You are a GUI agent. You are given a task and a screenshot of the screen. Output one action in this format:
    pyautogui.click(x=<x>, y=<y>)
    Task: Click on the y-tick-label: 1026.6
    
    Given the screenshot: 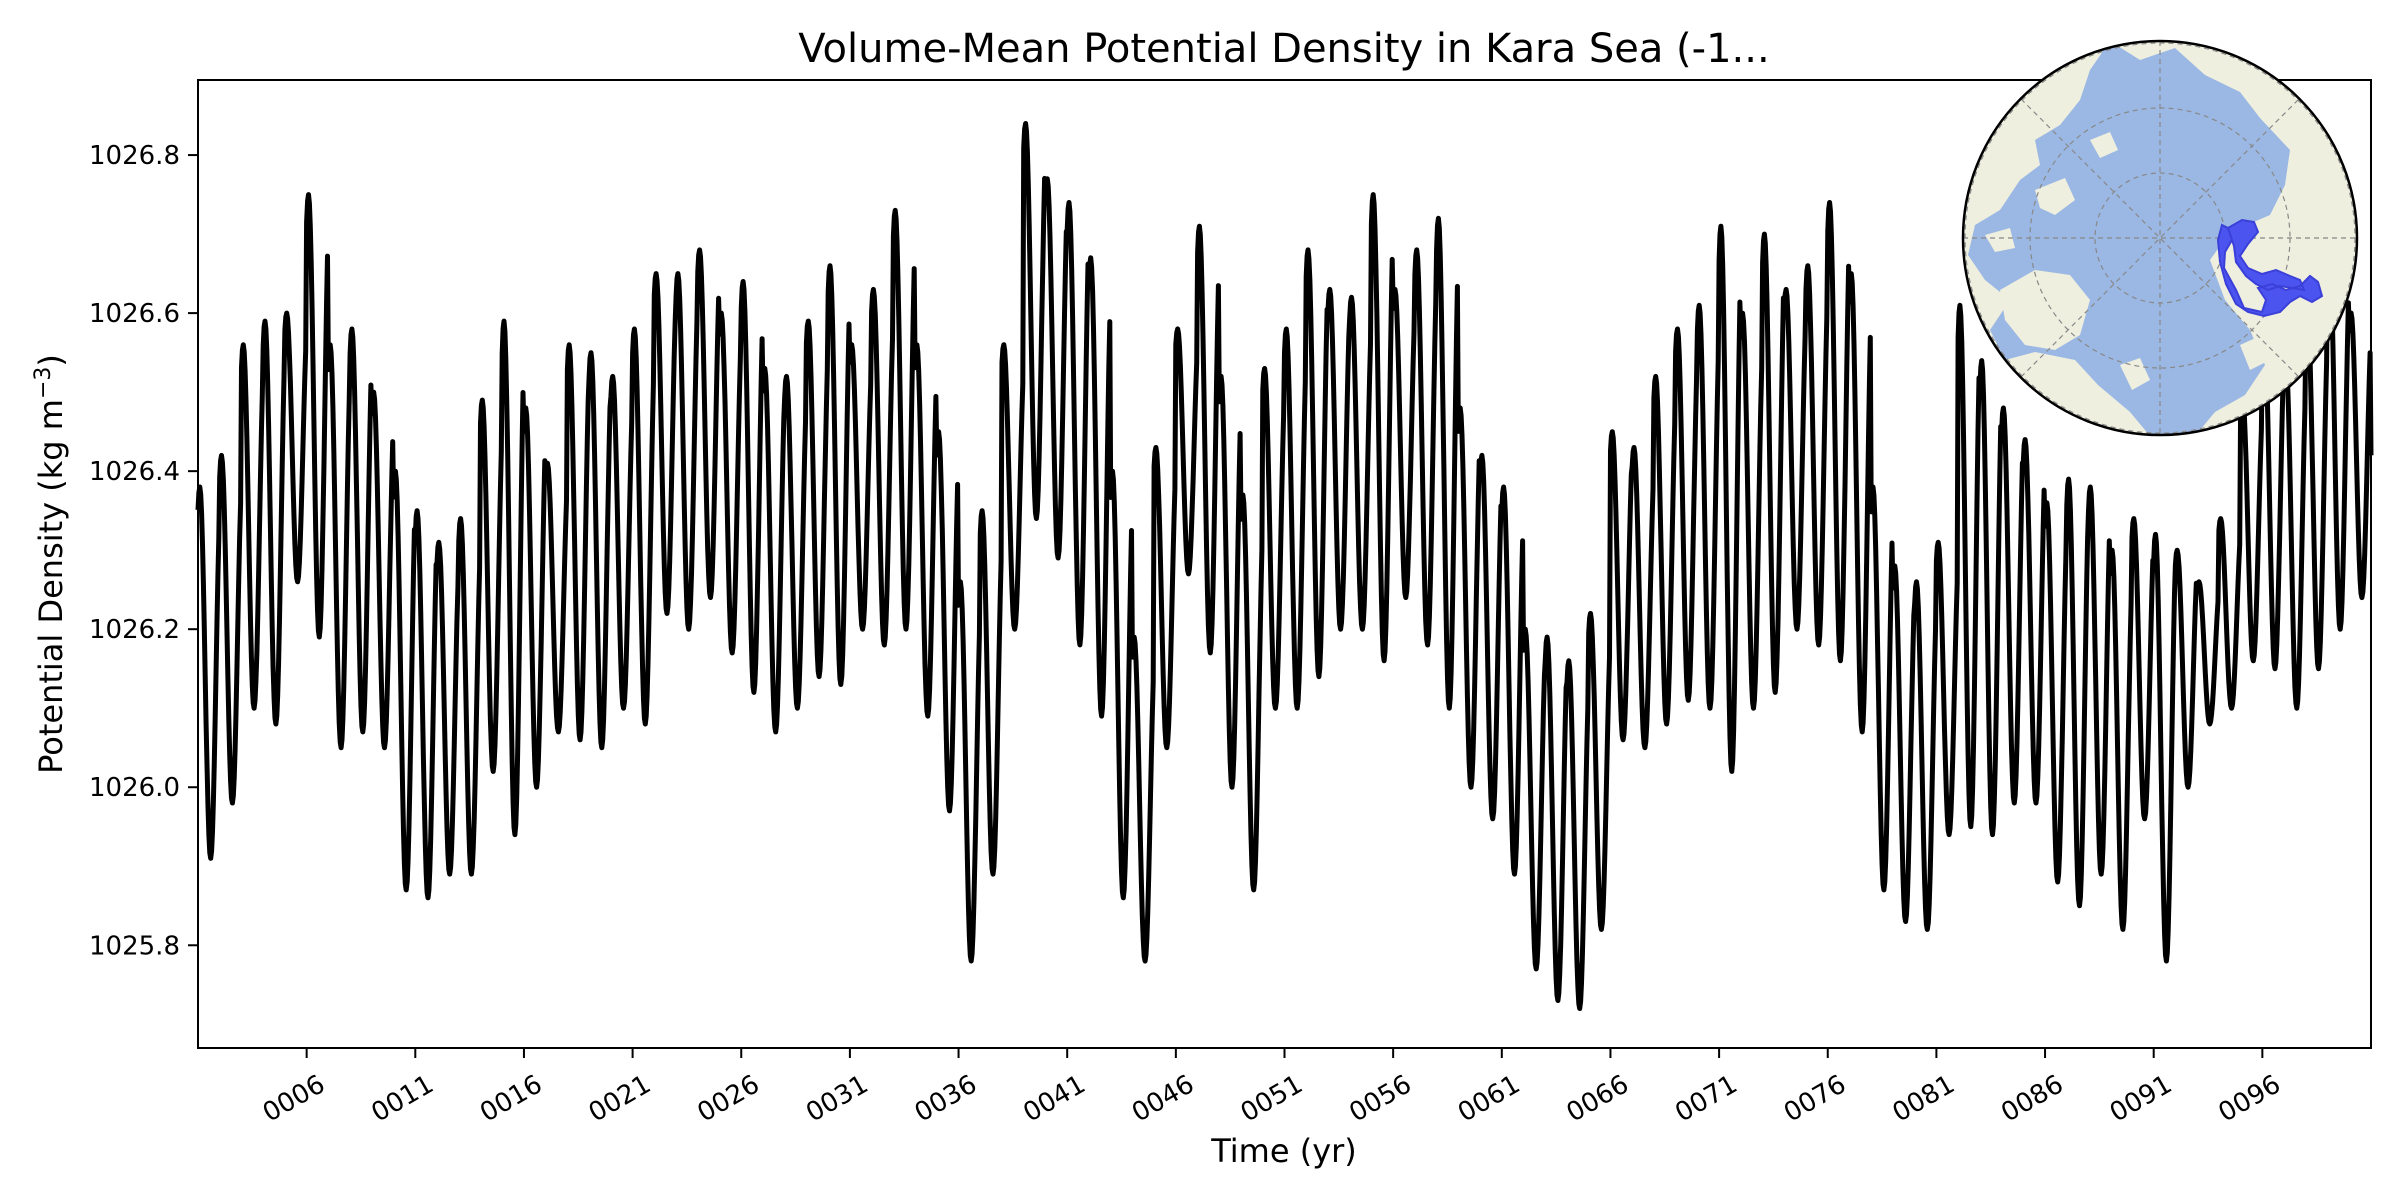 What is the action you would take?
    pyautogui.click(x=134, y=314)
    